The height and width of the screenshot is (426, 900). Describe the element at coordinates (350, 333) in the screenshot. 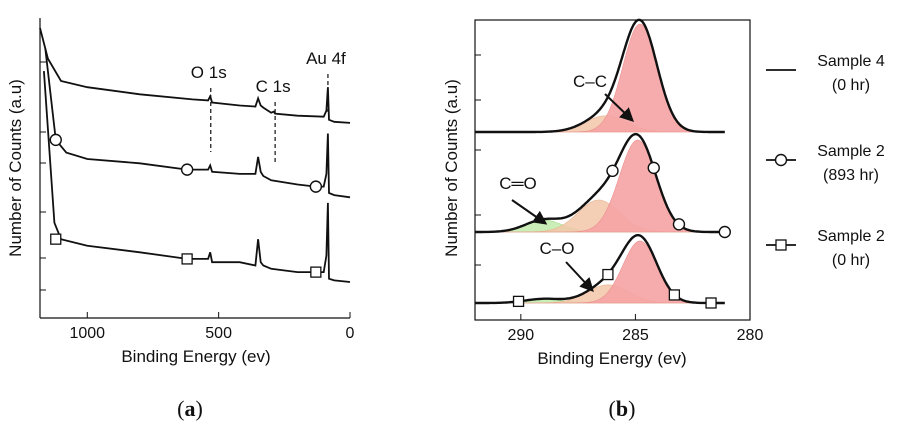

I see `panel-a-x-tick-label-2: 0` at that location.